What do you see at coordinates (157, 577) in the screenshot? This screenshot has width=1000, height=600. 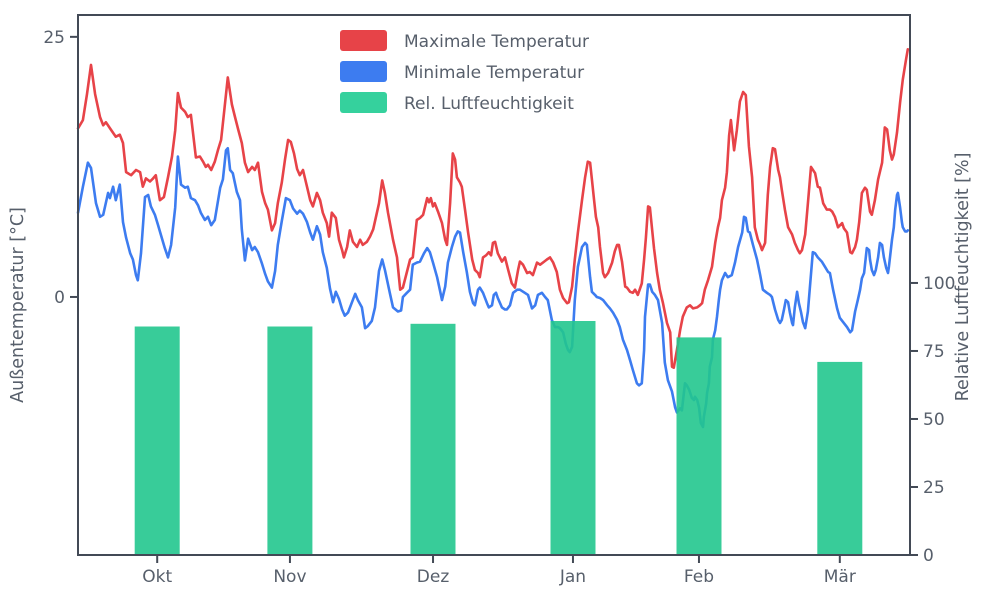 I see `x-axis-tick-label: Okt` at bounding box center [157, 577].